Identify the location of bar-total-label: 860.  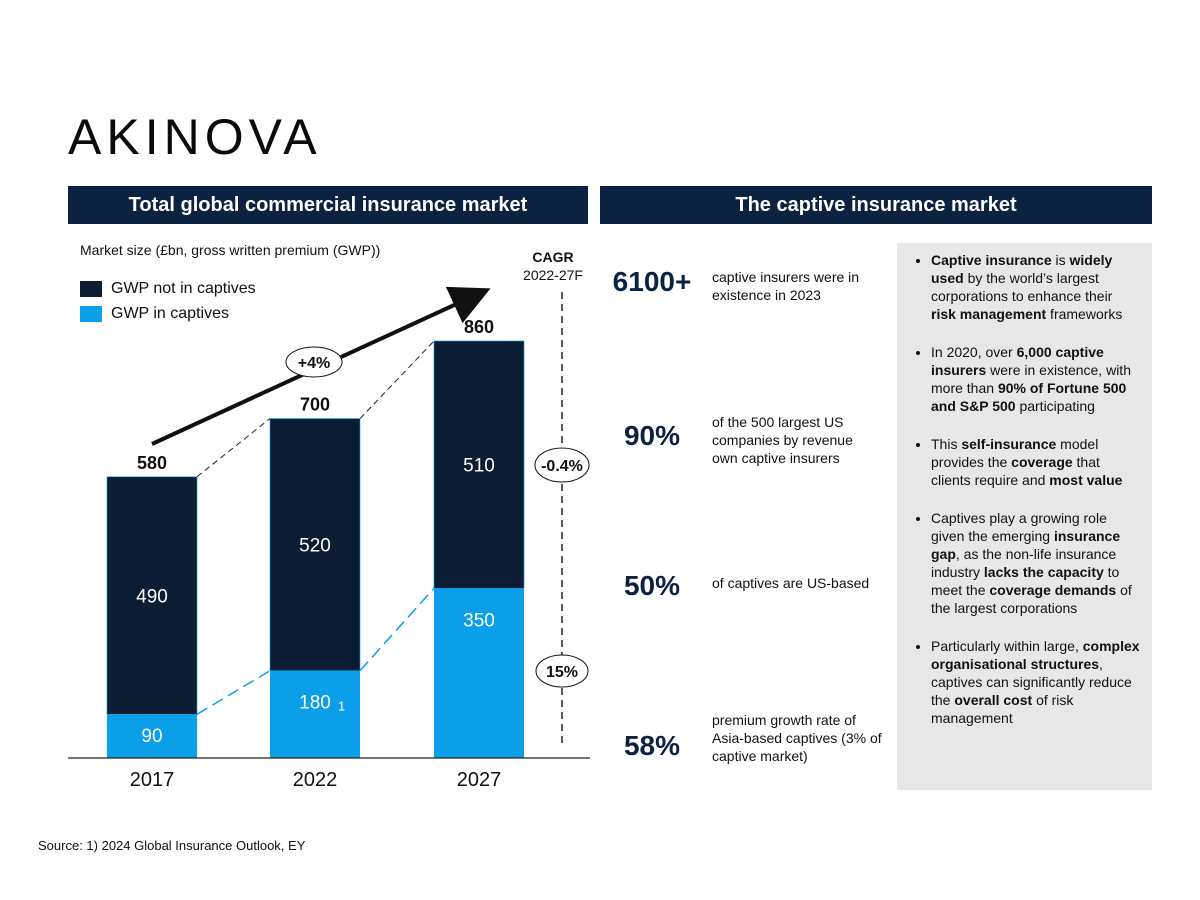
(479, 327).